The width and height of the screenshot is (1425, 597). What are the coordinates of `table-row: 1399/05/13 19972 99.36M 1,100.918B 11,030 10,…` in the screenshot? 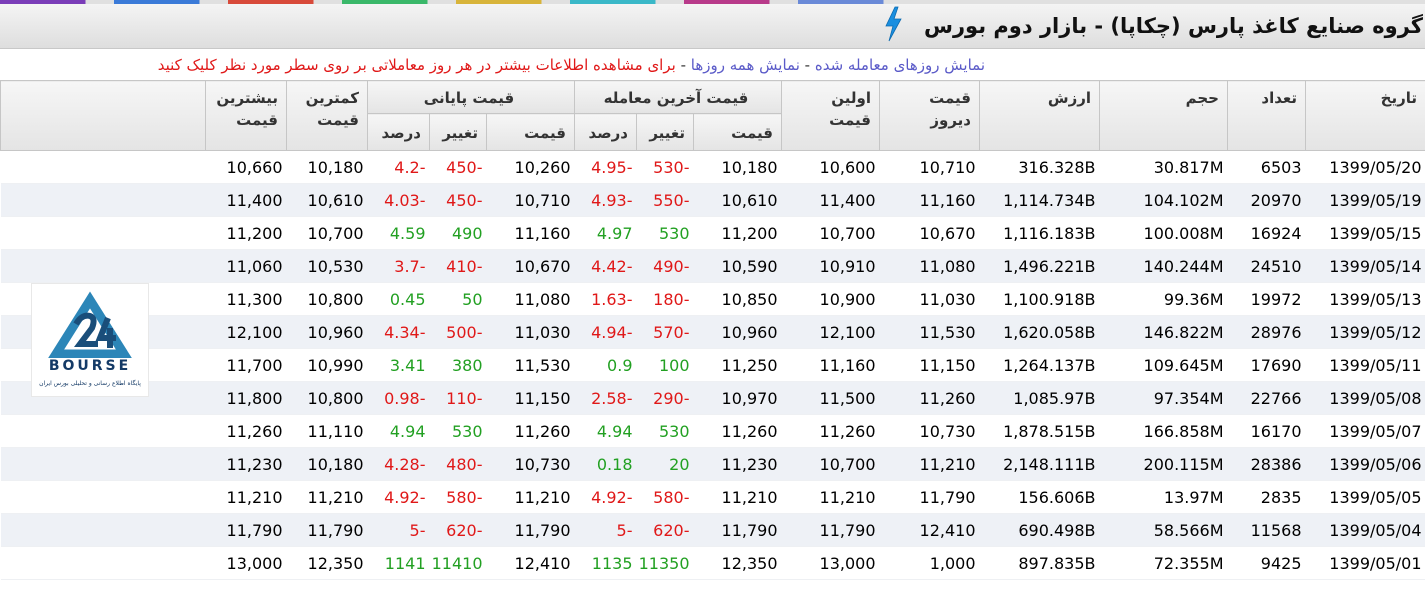 It's located at (712, 299).